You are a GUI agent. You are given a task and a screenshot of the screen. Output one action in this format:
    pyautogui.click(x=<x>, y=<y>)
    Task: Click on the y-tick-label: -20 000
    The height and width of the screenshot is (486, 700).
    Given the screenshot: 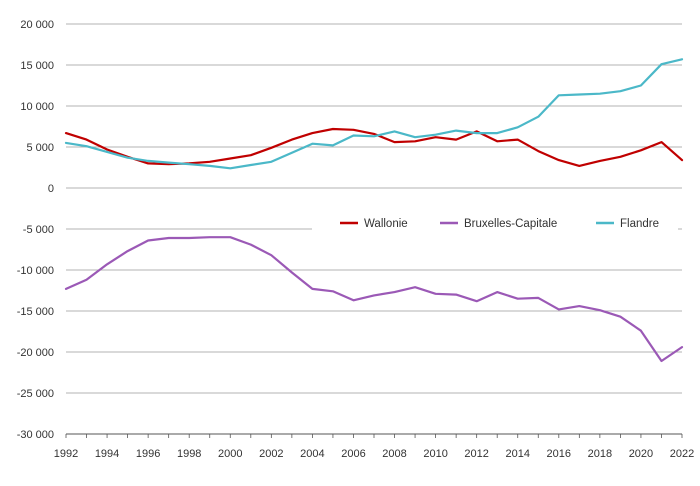 What is the action you would take?
    pyautogui.click(x=35, y=353)
    